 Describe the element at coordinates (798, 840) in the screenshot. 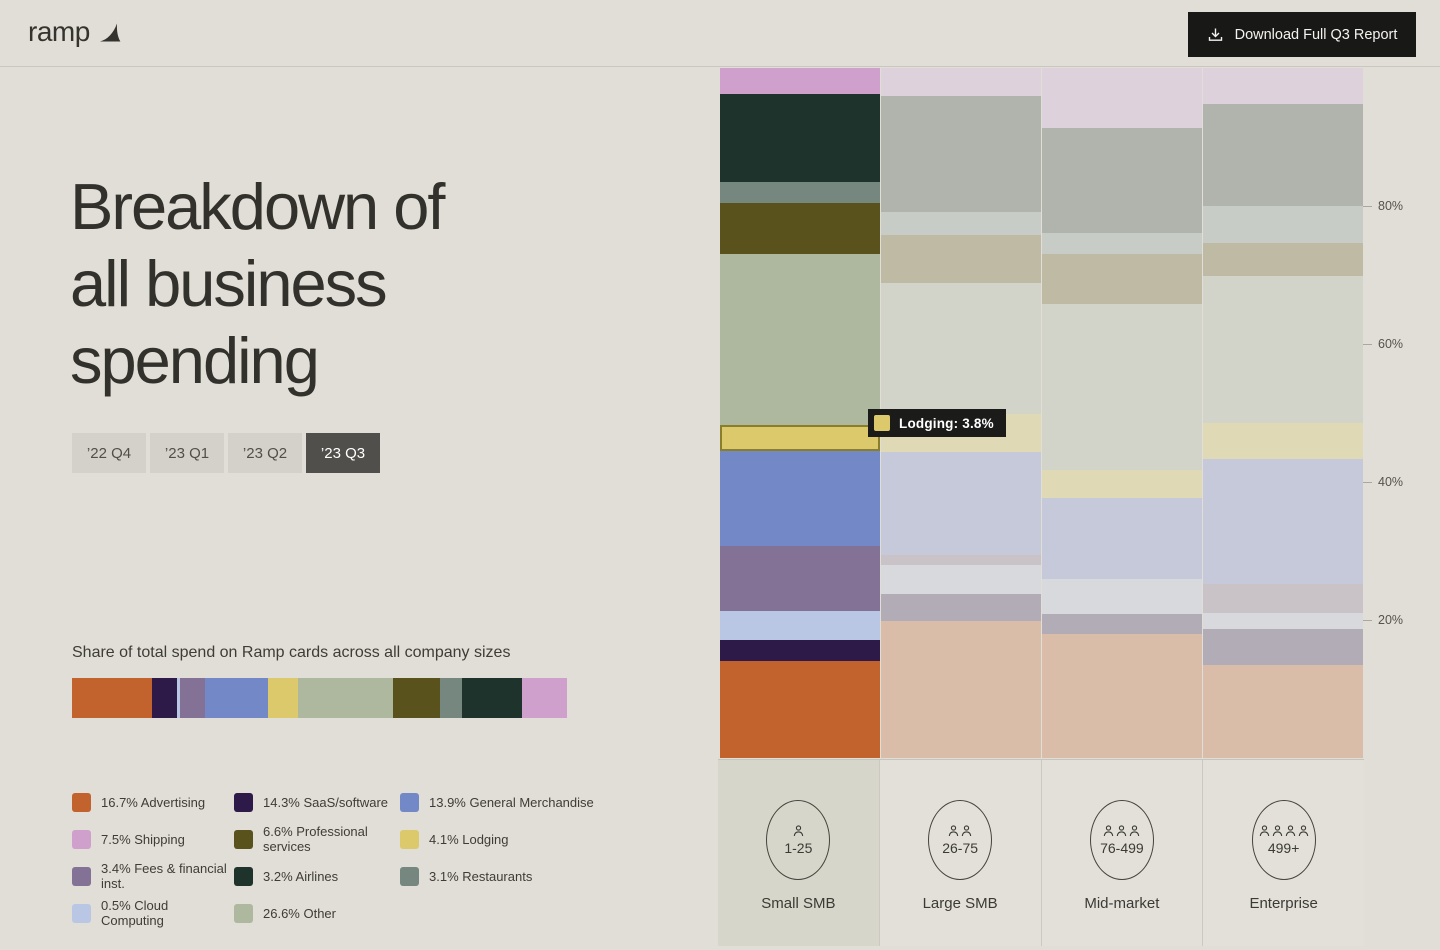

I see `company-size-ellipse-small-smb: 1-25` at that location.